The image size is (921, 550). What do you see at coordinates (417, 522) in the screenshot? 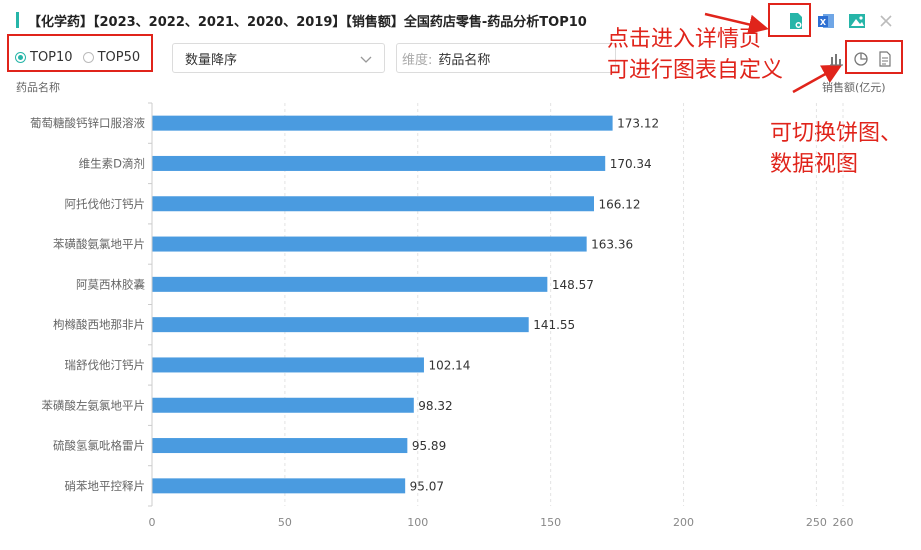
I see `x-tick-label: 100` at bounding box center [417, 522].